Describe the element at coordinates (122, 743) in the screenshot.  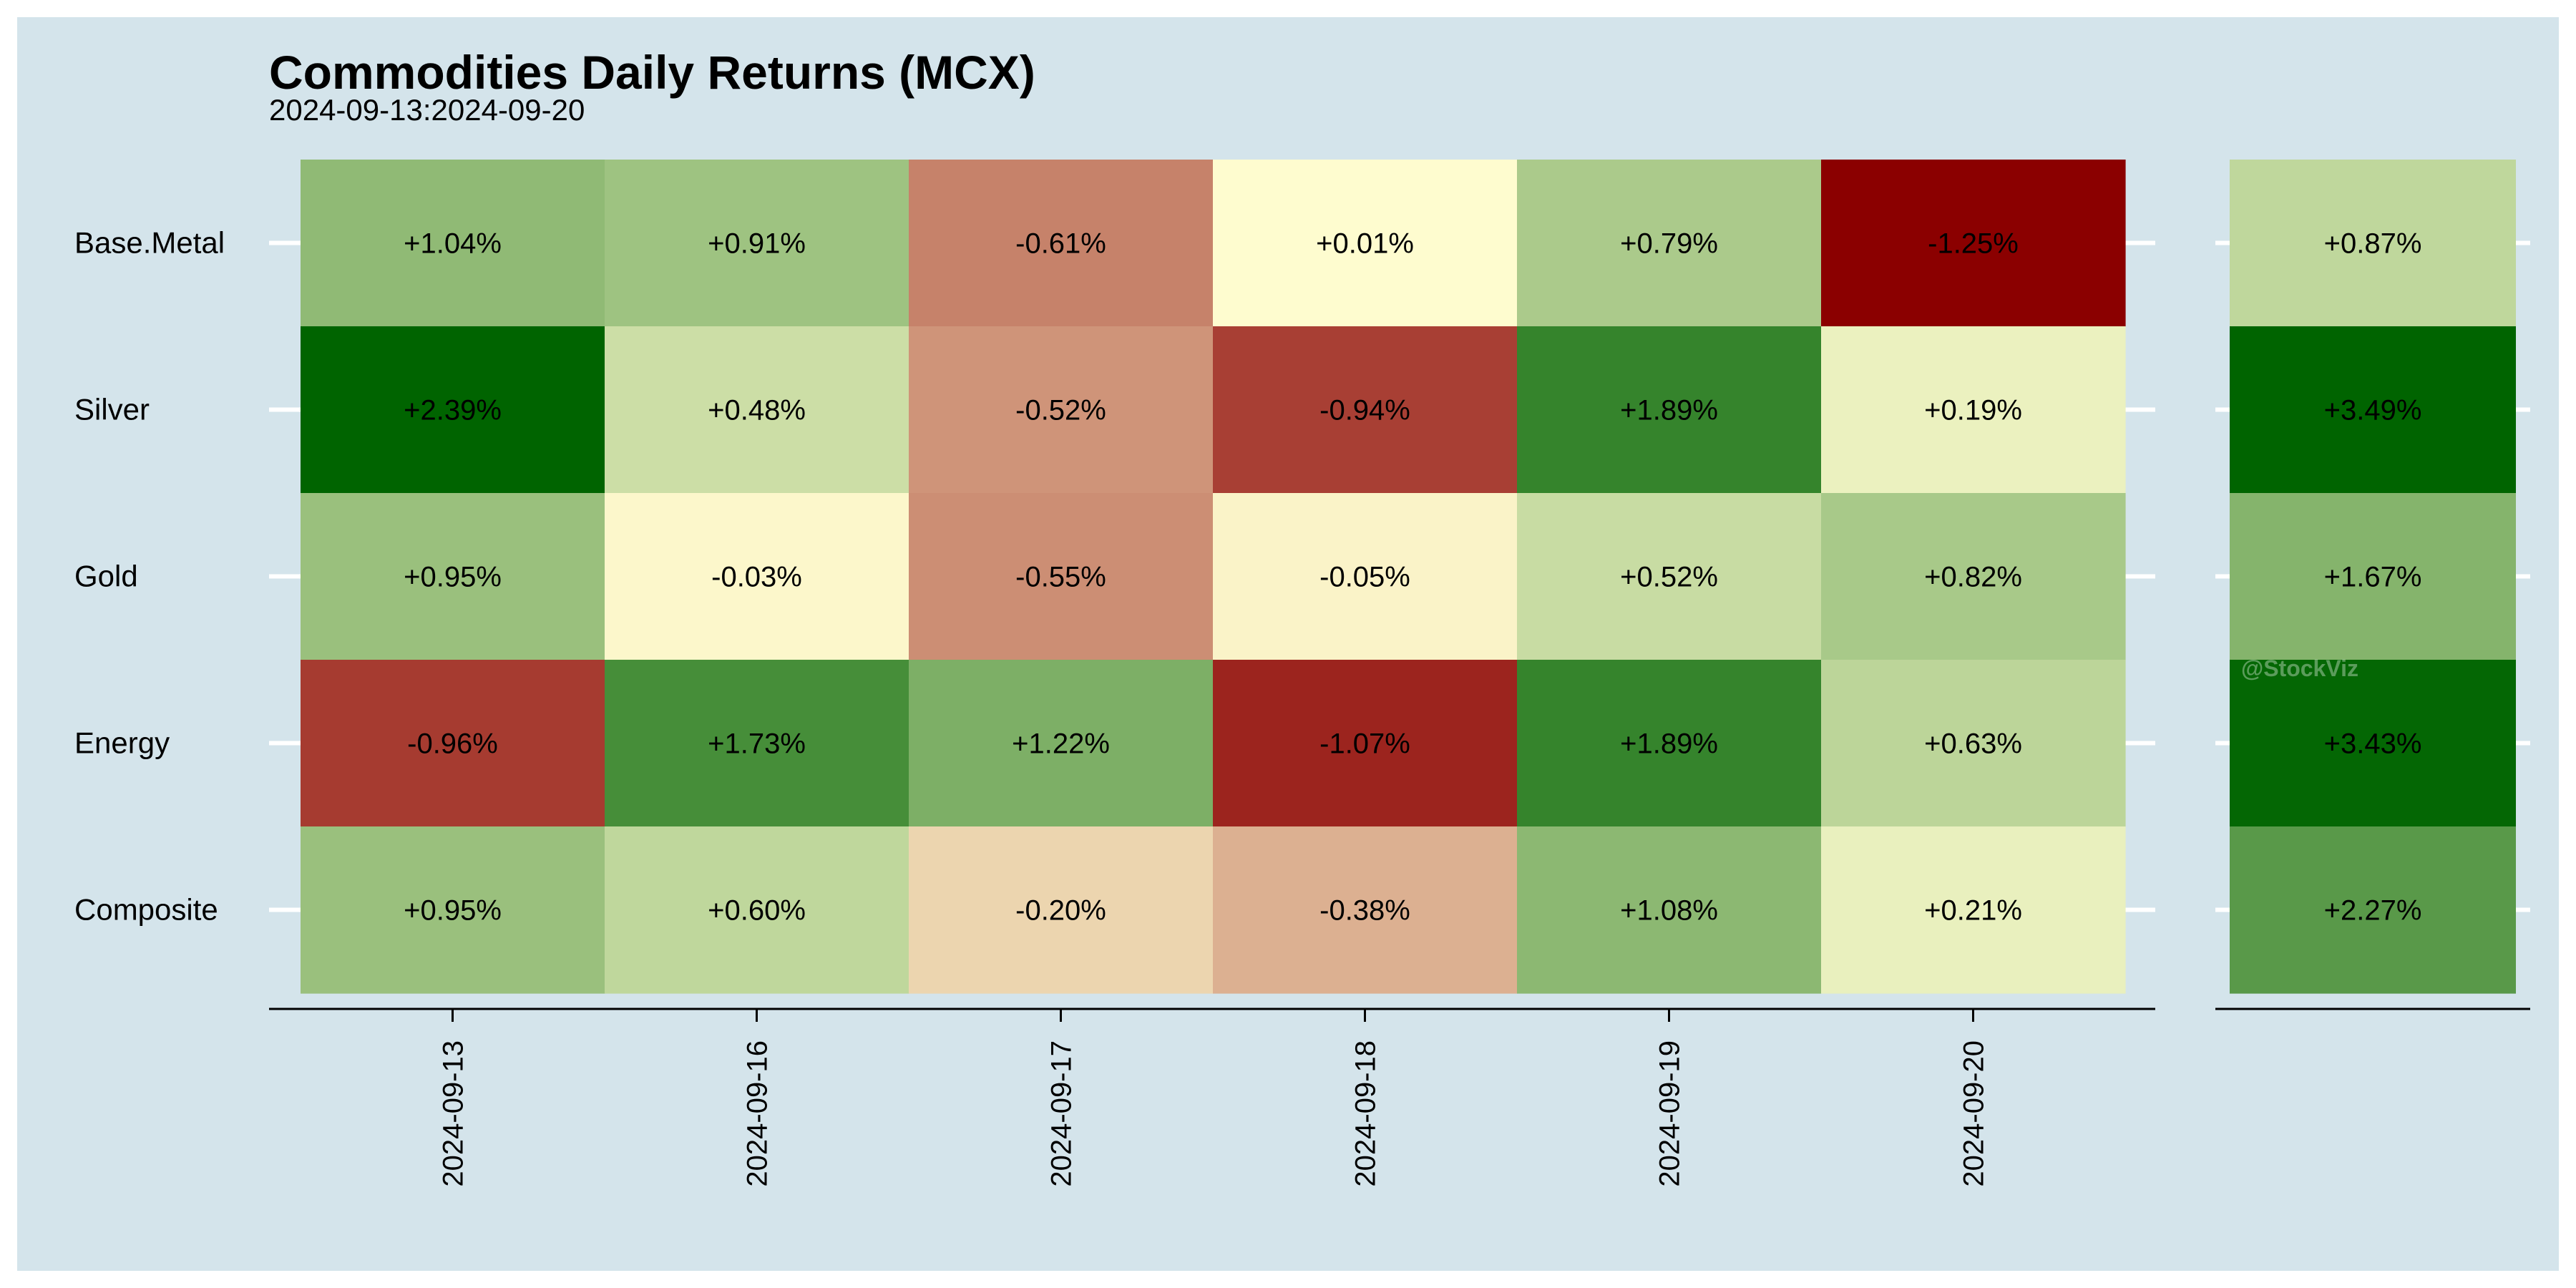
I see `row-label: Energy` at that location.